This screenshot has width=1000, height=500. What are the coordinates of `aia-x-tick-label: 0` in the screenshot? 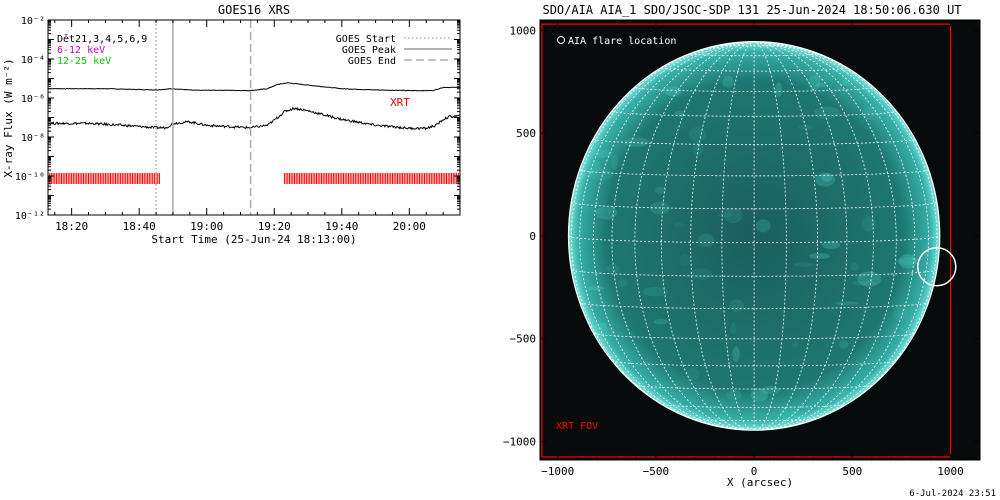 It's located at (754, 471).